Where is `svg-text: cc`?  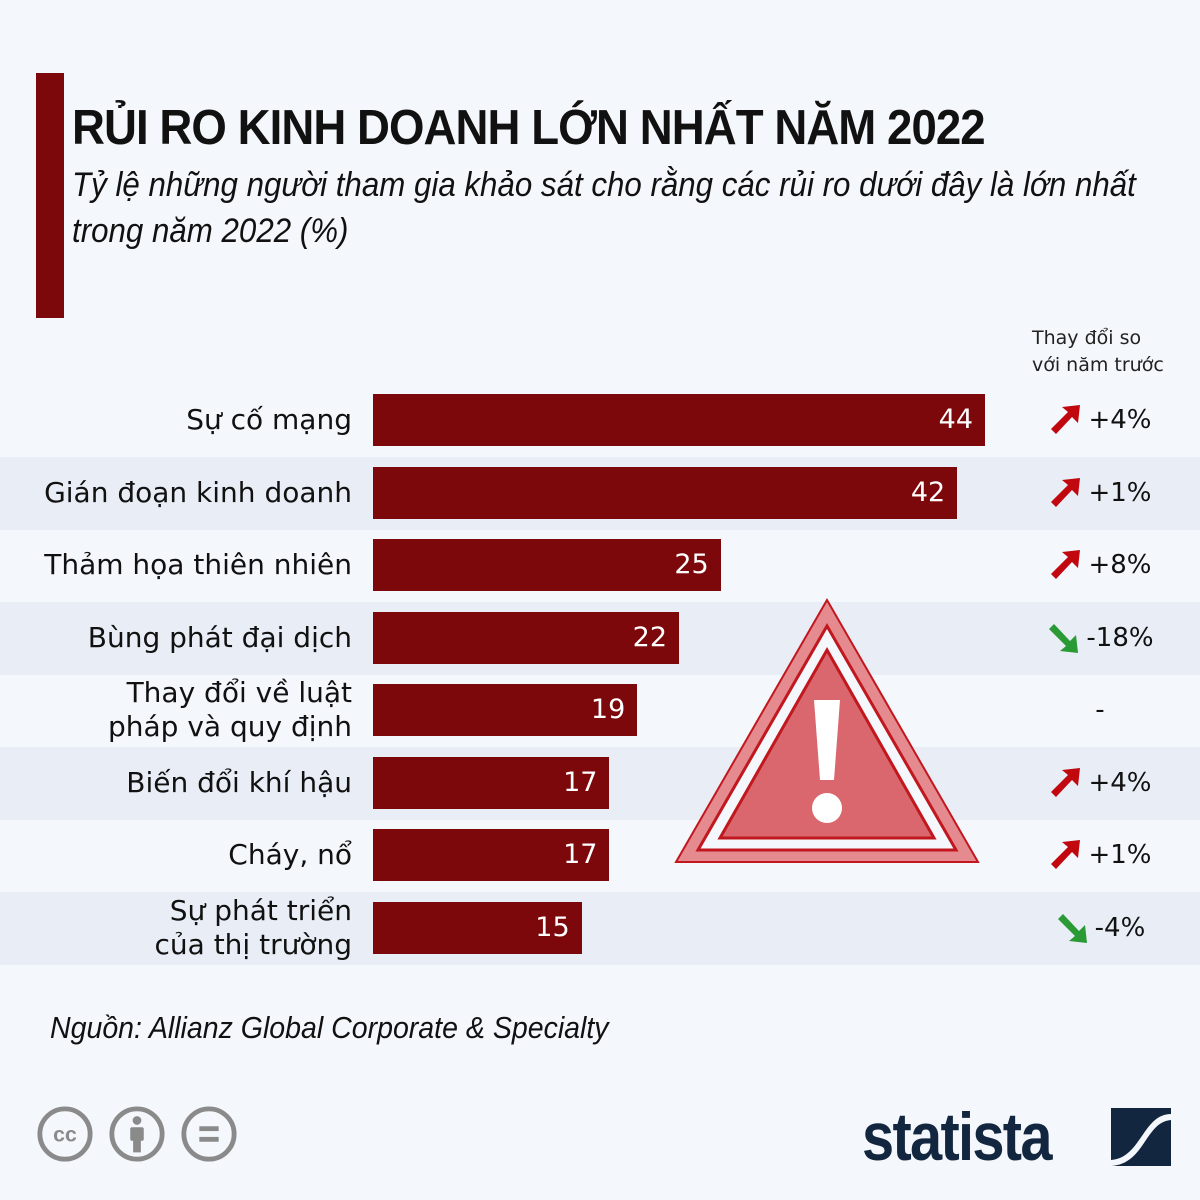
svg-text: cc is located at coordinates (65, 1135).